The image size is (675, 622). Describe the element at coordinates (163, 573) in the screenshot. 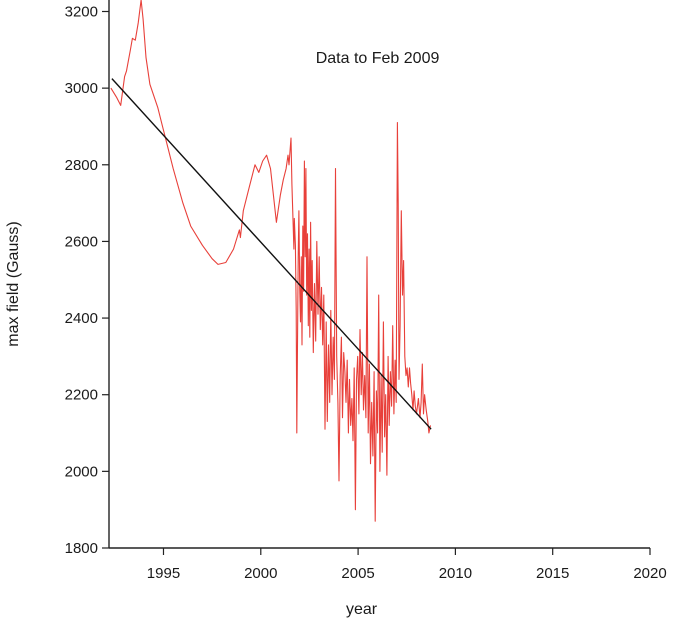

I see `x-tick-label: 1995` at that location.